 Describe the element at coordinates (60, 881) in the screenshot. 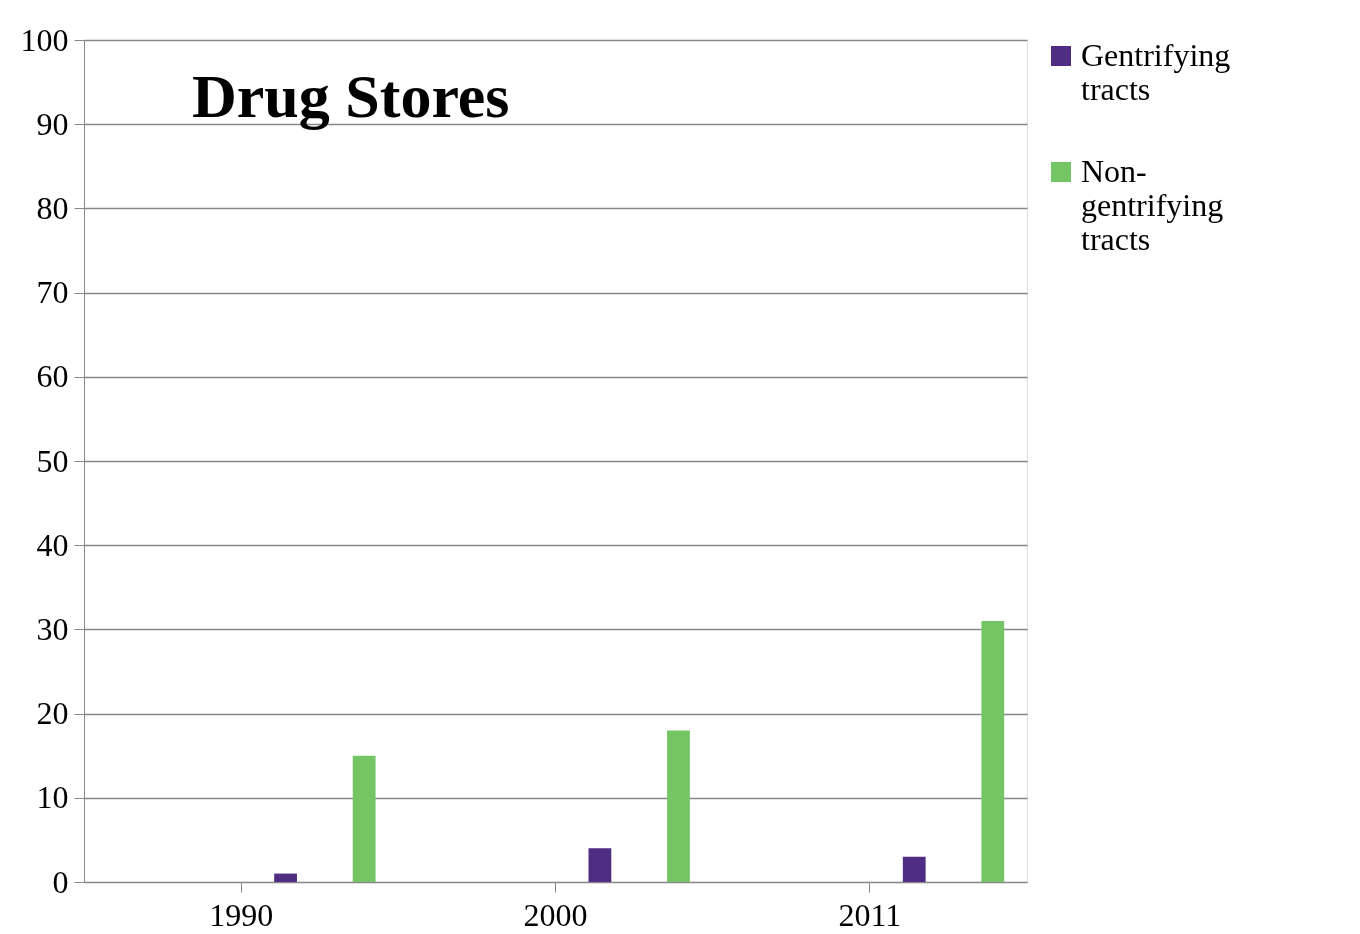

I see `y-tick-label: 0` at that location.